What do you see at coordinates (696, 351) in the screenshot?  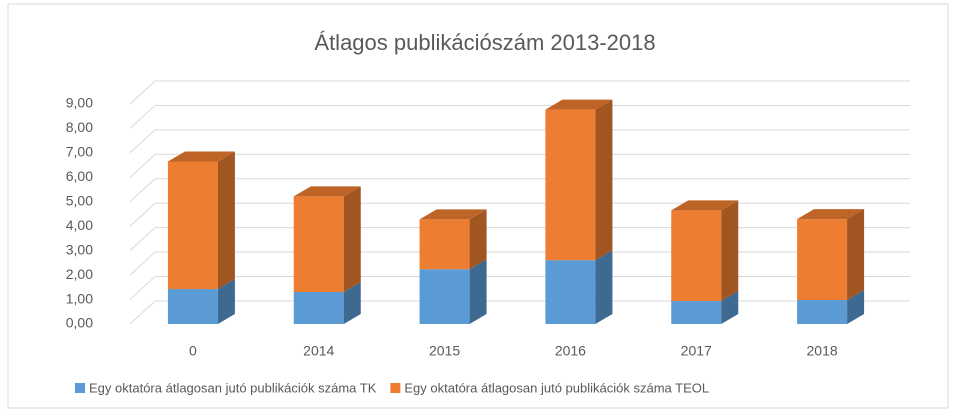 I see `x-tick-label: 2017` at bounding box center [696, 351].